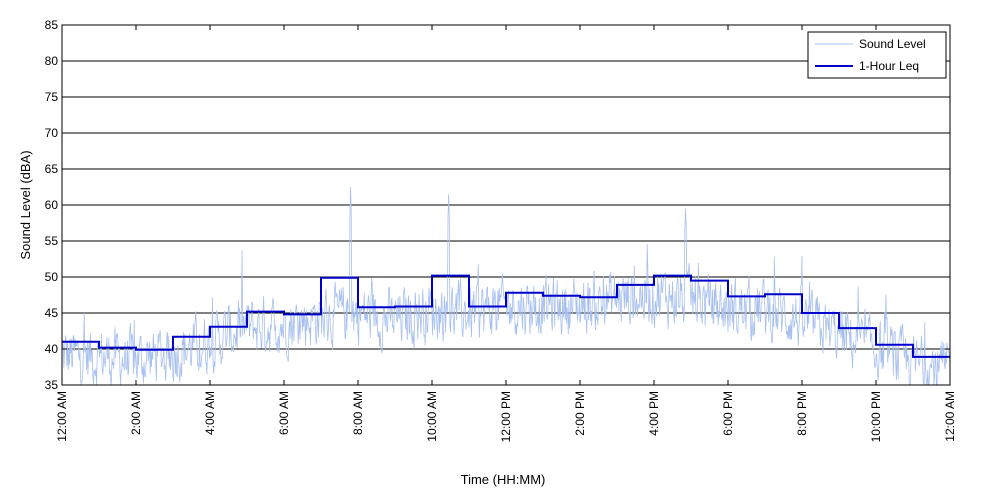 The height and width of the screenshot is (500, 1000). What do you see at coordinates (802, 413) in the screenshot?
I see `x-tick-label: 8:00 PM` at bounding box center [802, 413].